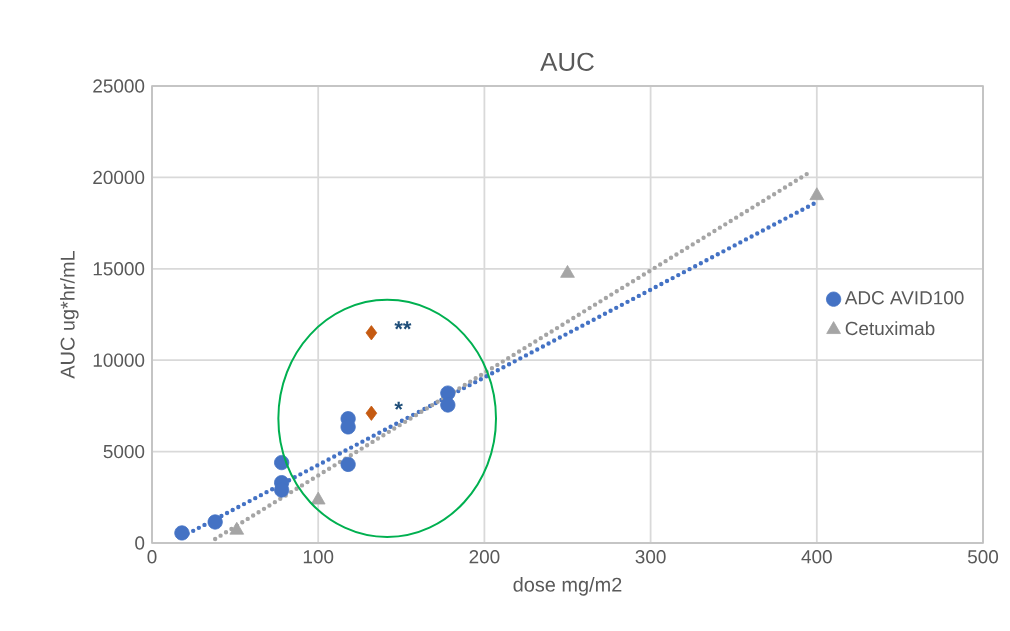 Image resolution: width=1010 pixels, height=631 pixels. What do you see at coordinates (816, 557) in the screenshot?
I see `x-tick-label: 400` at bounding box center [816, 557].